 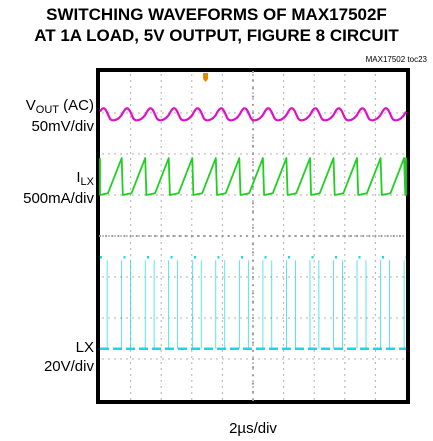 I want to click on vout-label-sub: OUT, so click(x=47, y=110).